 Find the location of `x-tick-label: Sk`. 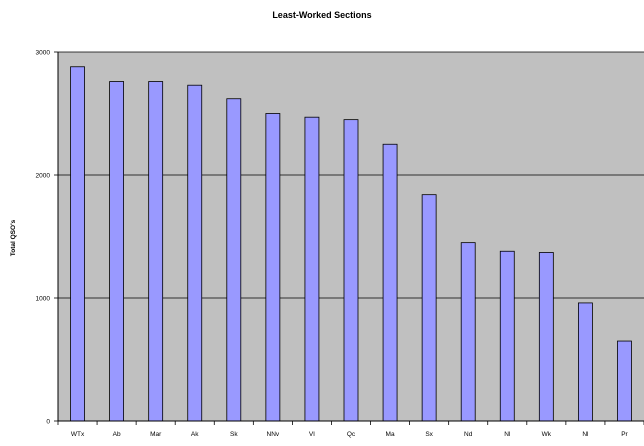

x-tick-label: Sk is located at coordinates (234, 434).